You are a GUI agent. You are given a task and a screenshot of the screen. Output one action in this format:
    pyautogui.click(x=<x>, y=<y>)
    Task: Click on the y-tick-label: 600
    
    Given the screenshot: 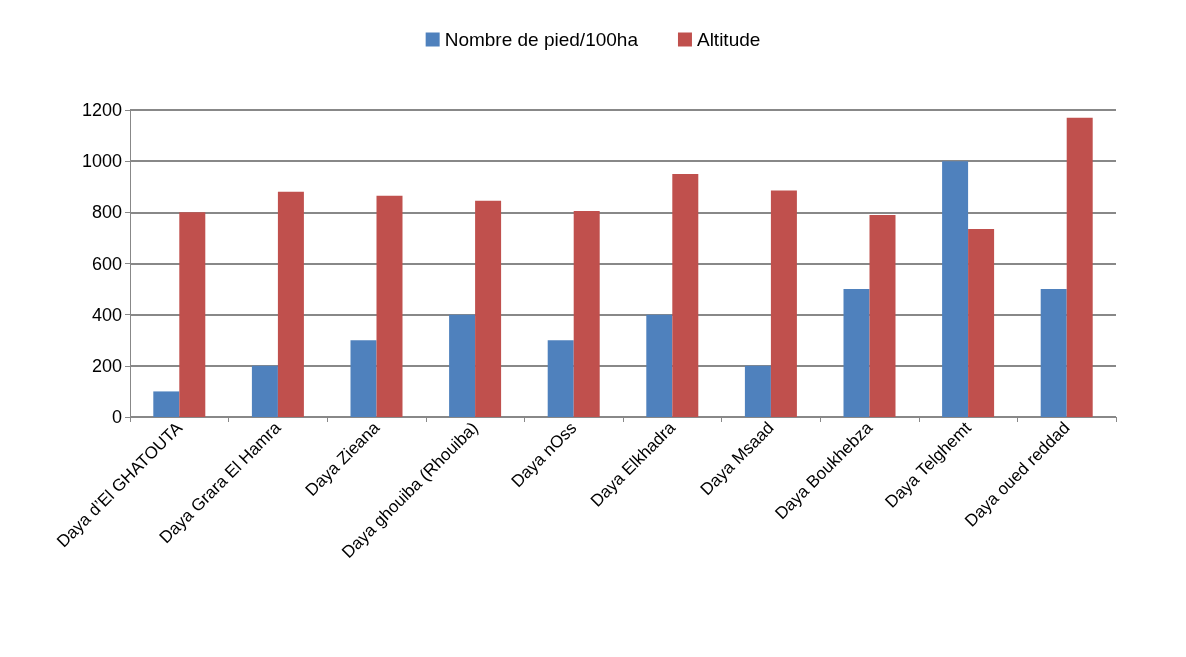 What is the action you would take?
    pyautogui.click(x=106, y=263)
    